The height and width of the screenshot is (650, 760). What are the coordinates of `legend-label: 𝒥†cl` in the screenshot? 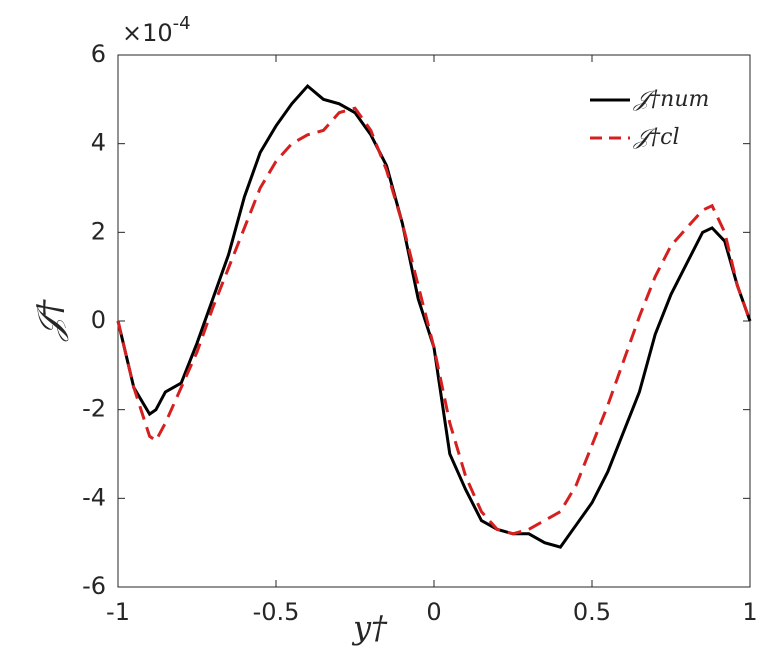 It's located at (656, 137).